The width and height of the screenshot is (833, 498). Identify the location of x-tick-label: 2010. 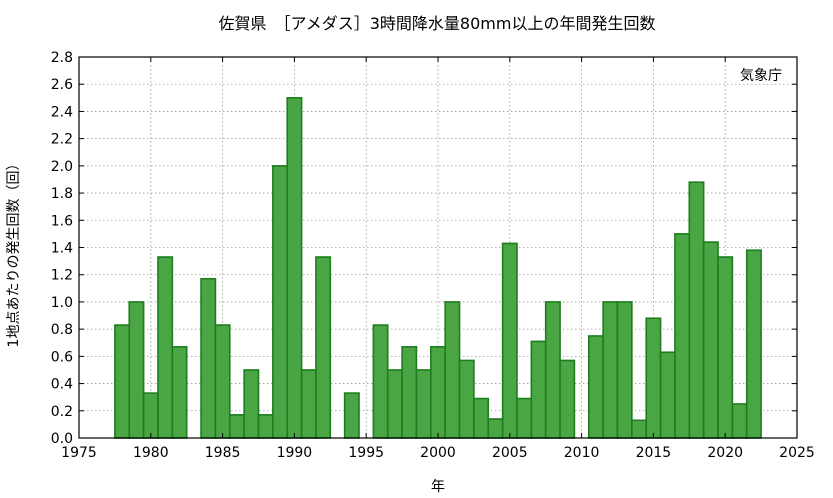
(582, 453).